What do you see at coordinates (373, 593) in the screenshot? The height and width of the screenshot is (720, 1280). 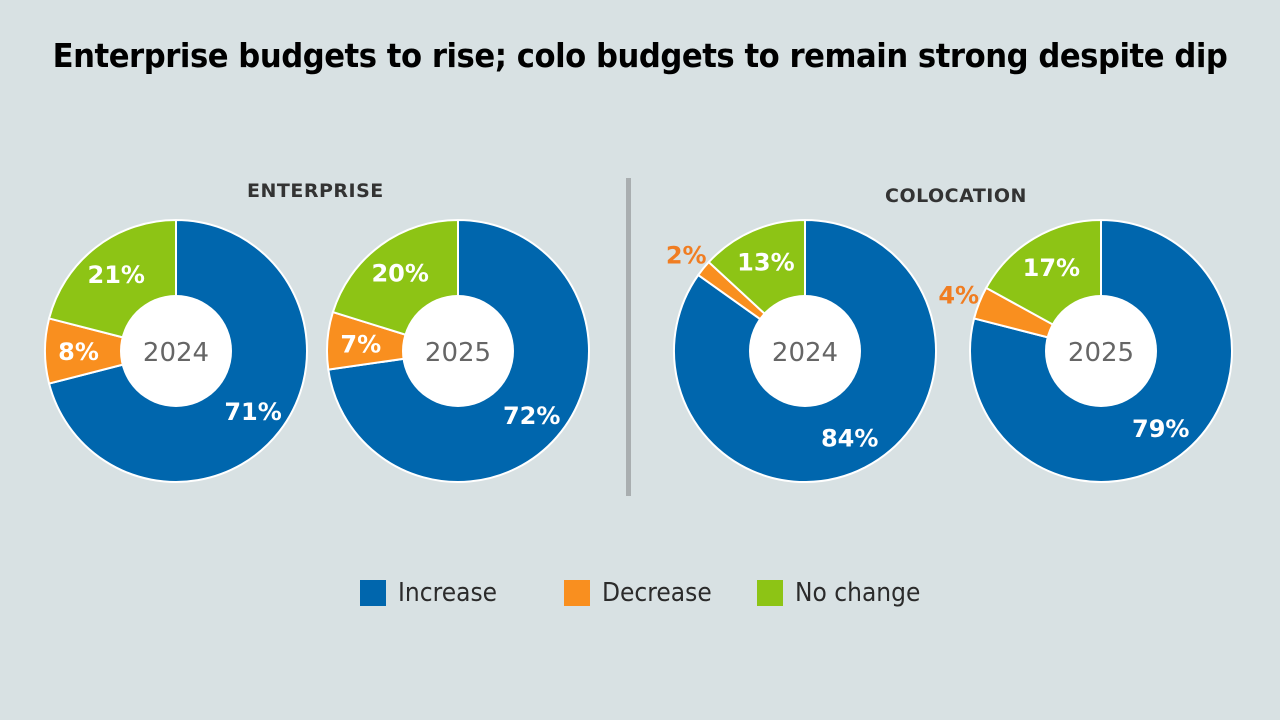 I see `legend-swatch-increase` at bounding box center [373, 593].